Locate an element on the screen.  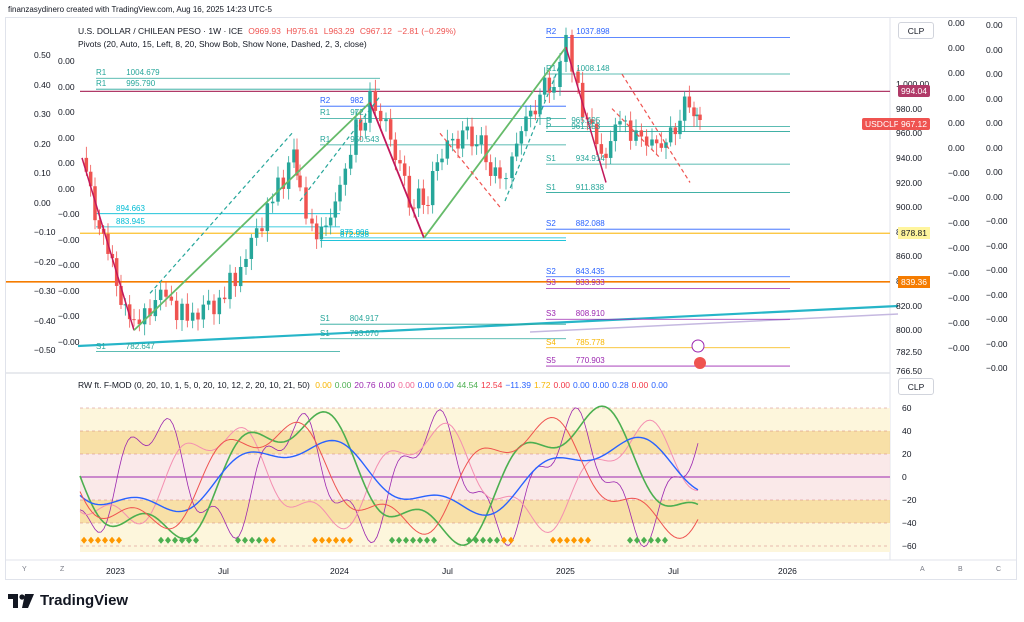
brand-name: TradingView is located at coordinates (84, 600).